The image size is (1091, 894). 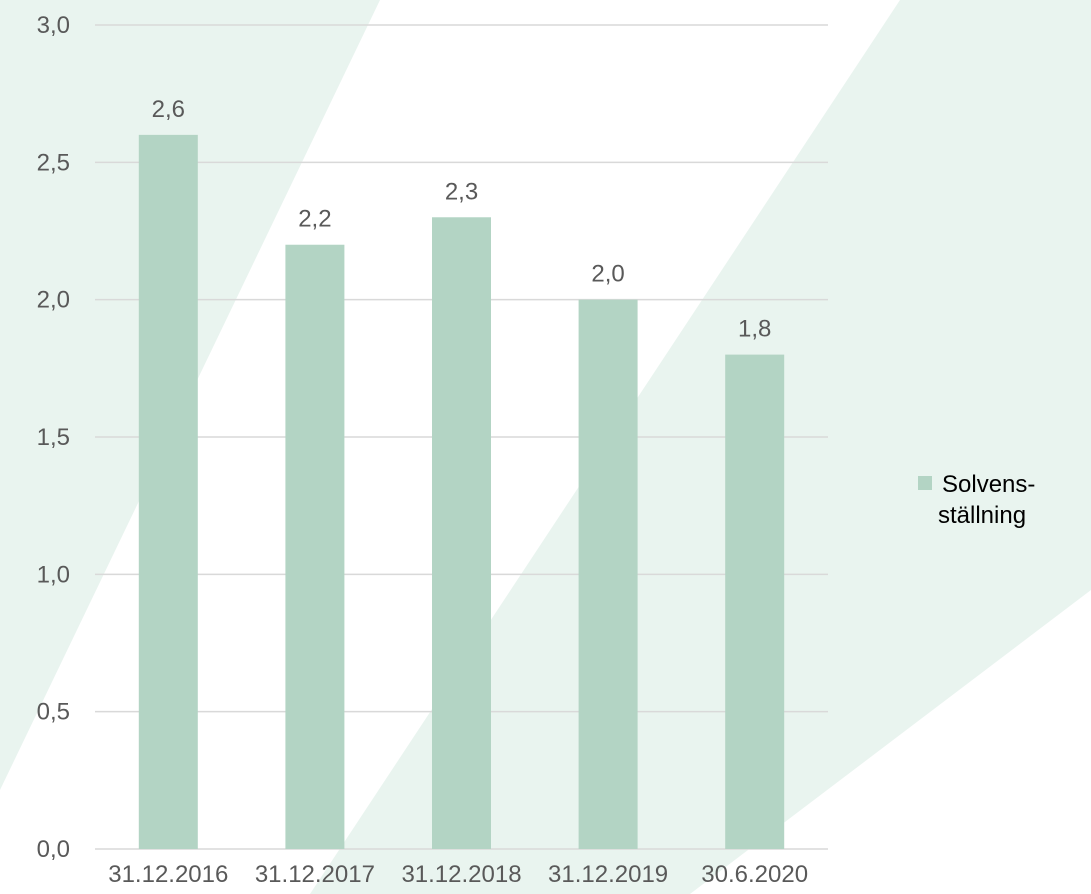 What do you see at coordinates (754, 329) in the screenshot?
I see `data-label: 1,8` at bounding box center [754, 329].